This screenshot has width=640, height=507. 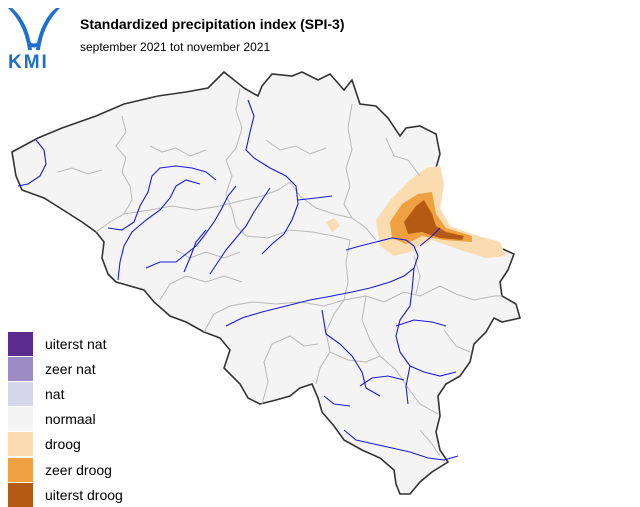 I want to click on legend-item: droog, so click(x=65, y=444).